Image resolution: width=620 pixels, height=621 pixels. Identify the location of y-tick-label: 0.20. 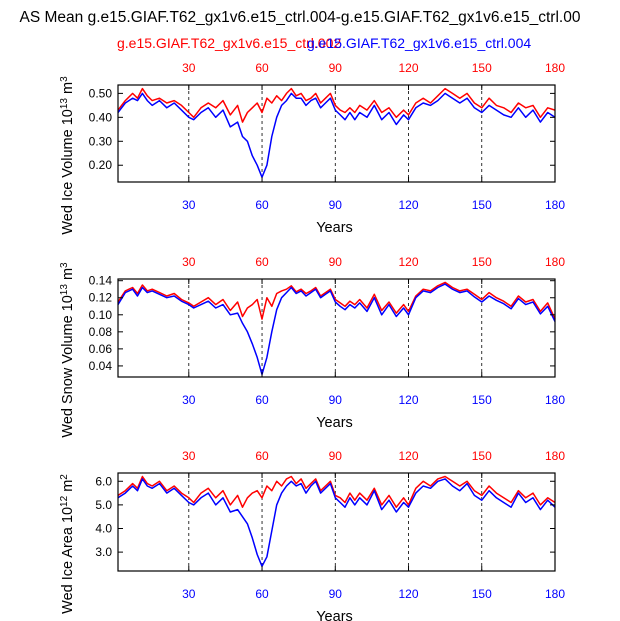
(101, 165).